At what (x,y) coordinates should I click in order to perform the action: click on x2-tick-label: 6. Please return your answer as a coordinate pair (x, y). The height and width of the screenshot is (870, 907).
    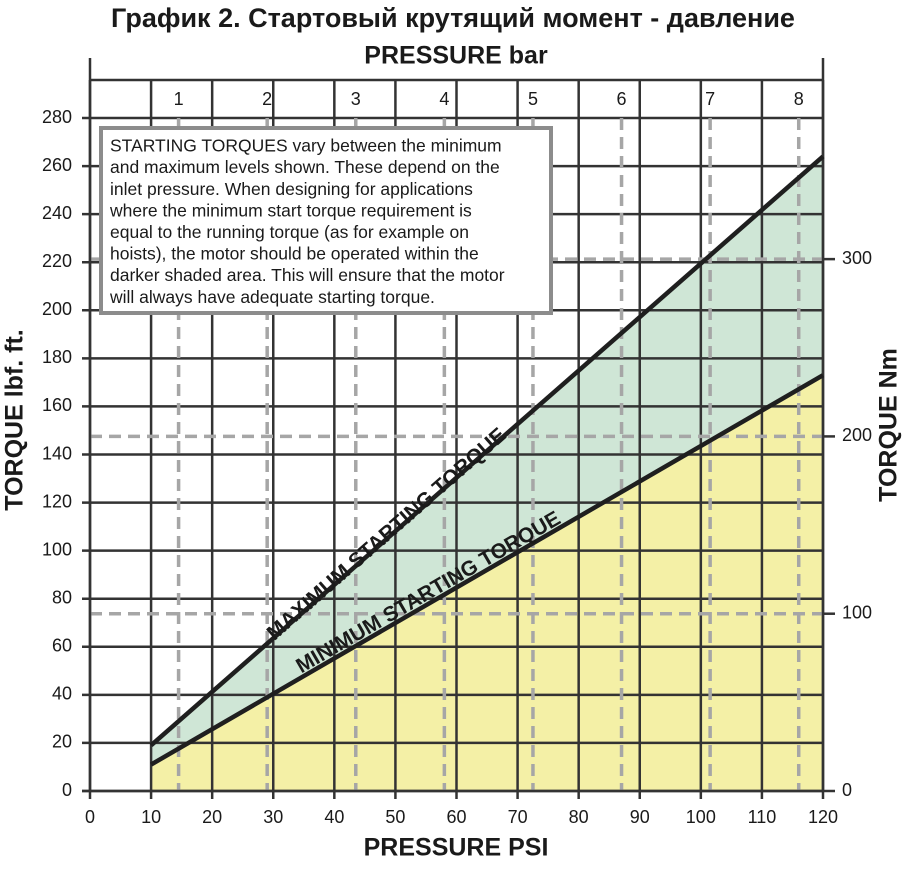
    Looking at the image, I should click on (622, 99).